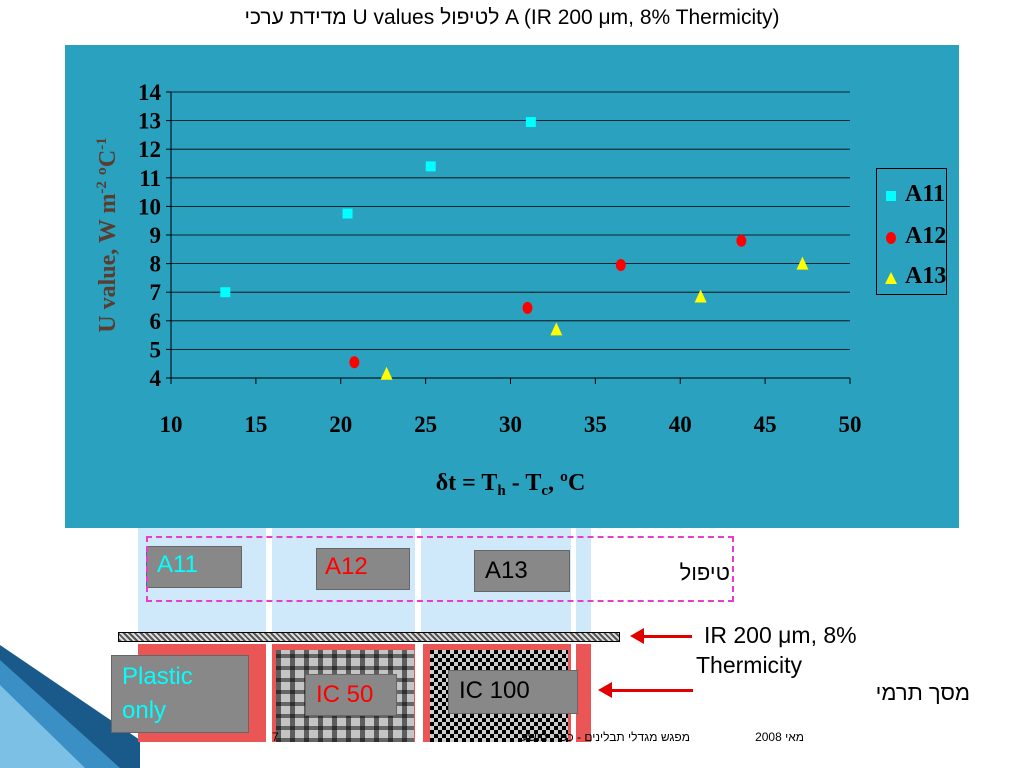  Describe the element at coordinates (926, 276) in the screenshot. I see `legend-label: A13` at that location.